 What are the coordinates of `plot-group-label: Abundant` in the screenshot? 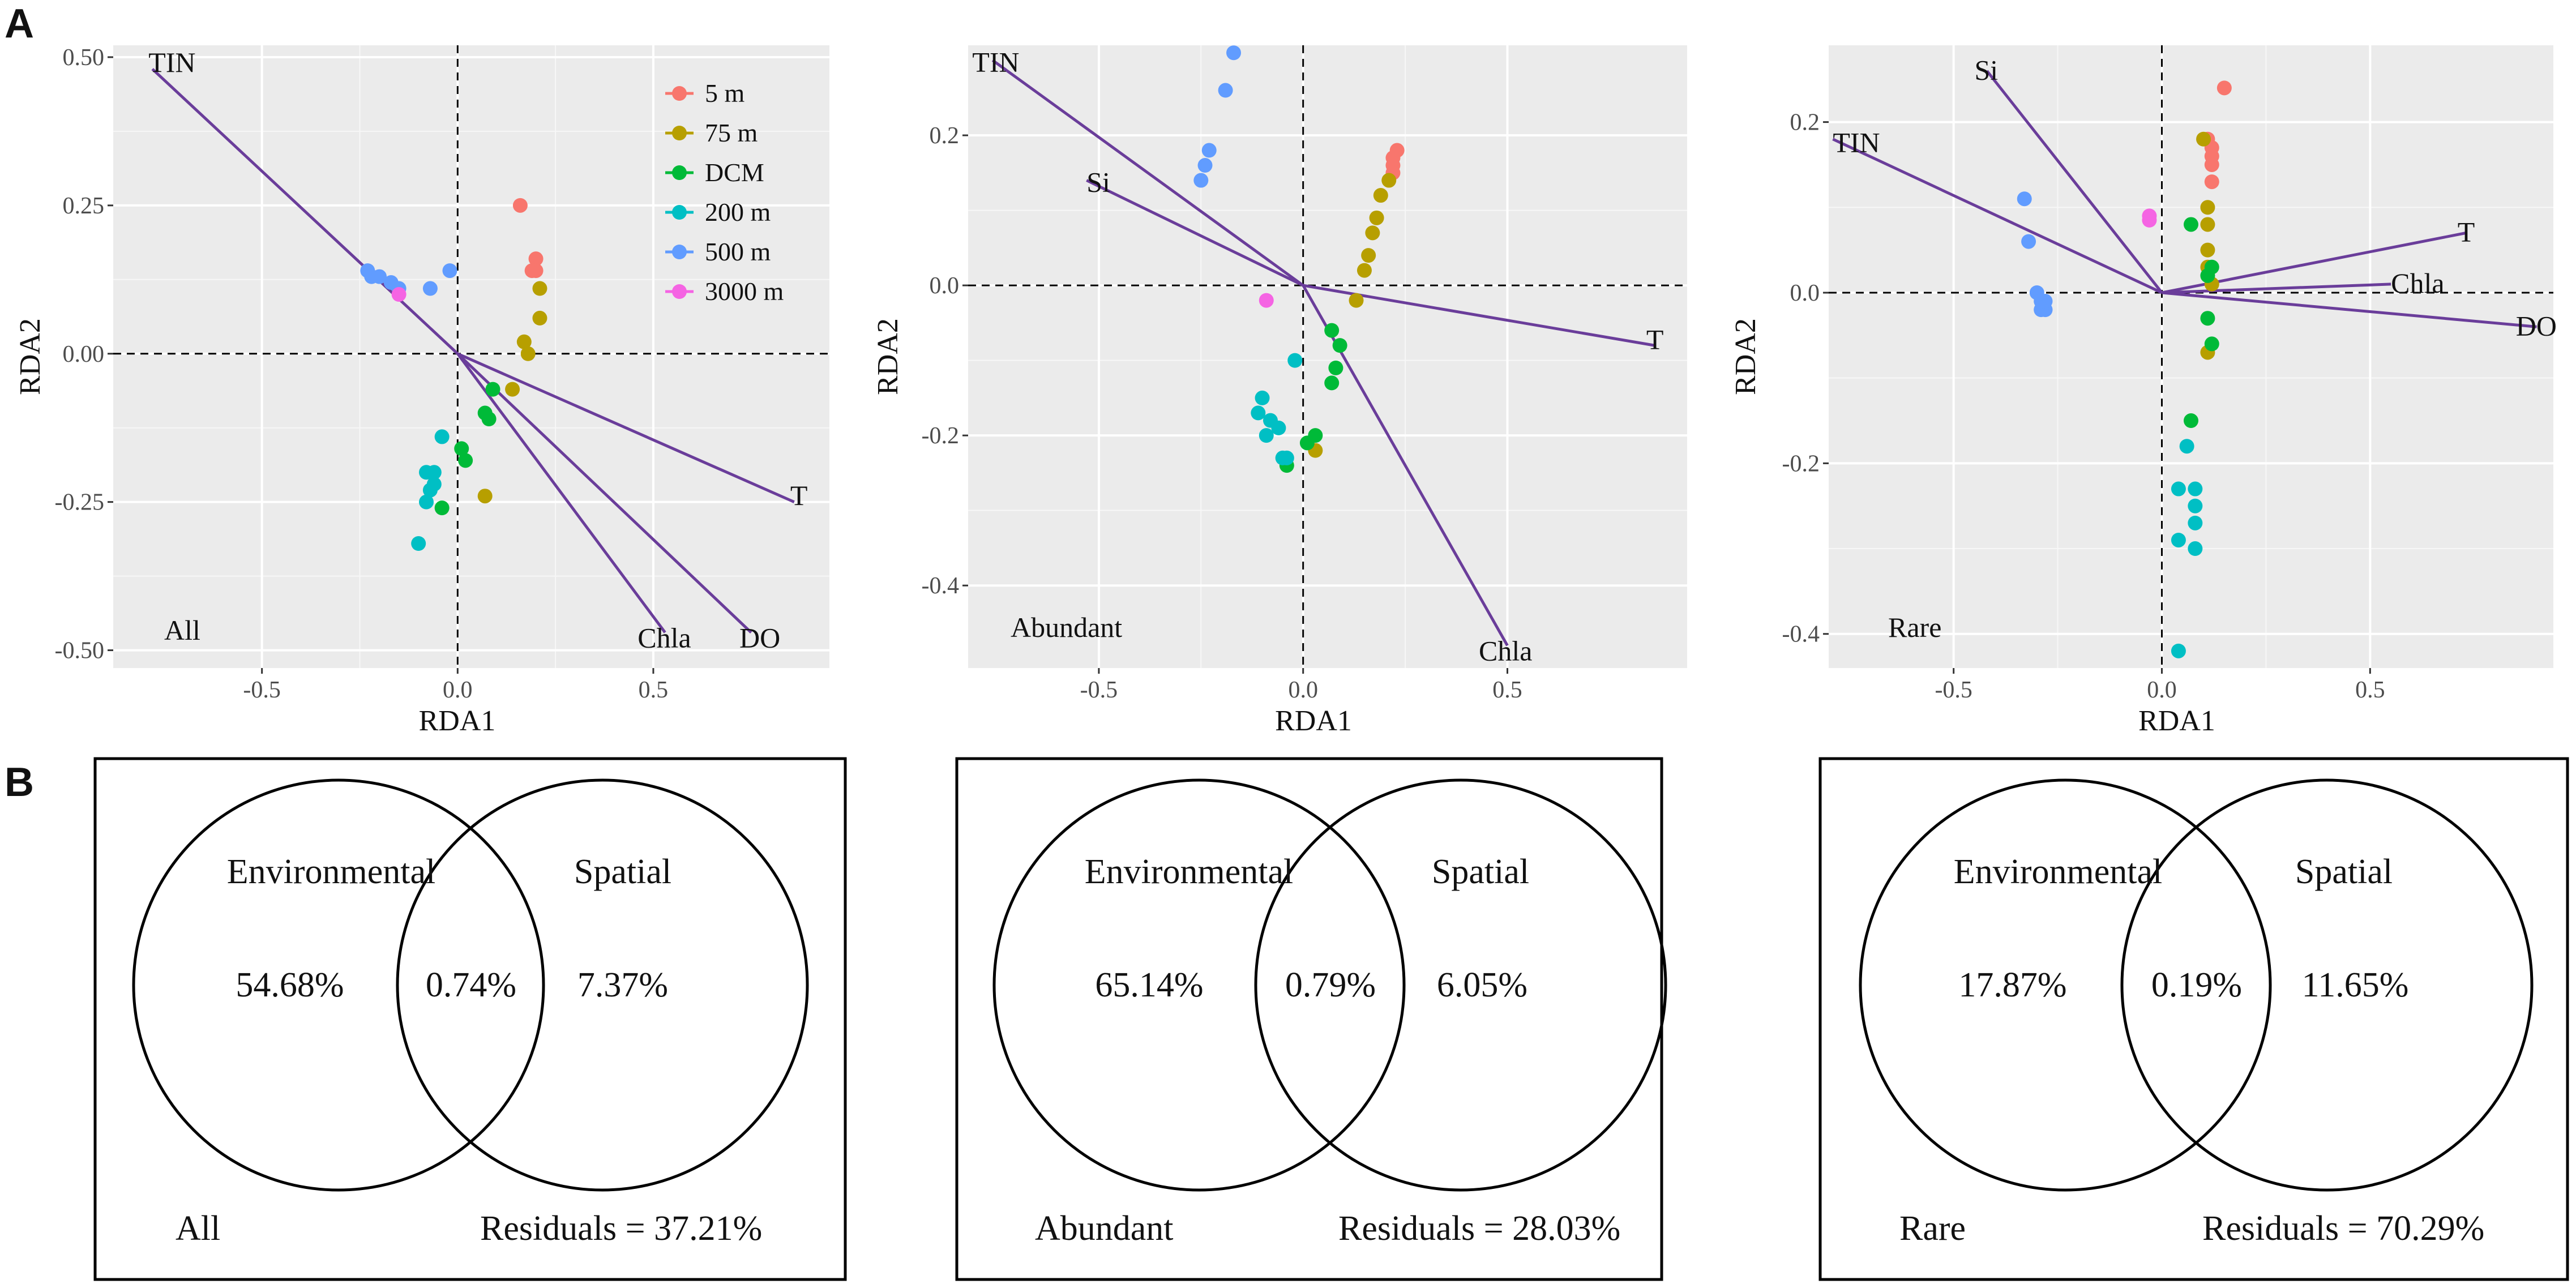 It's located at (1066, 627).